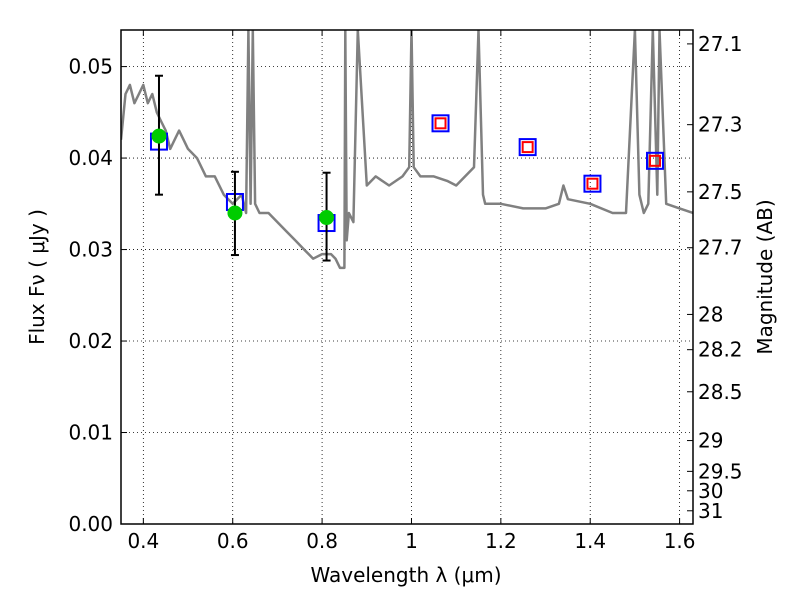  I want to click on y2-tick-label: 27.1, so click(720, 44).